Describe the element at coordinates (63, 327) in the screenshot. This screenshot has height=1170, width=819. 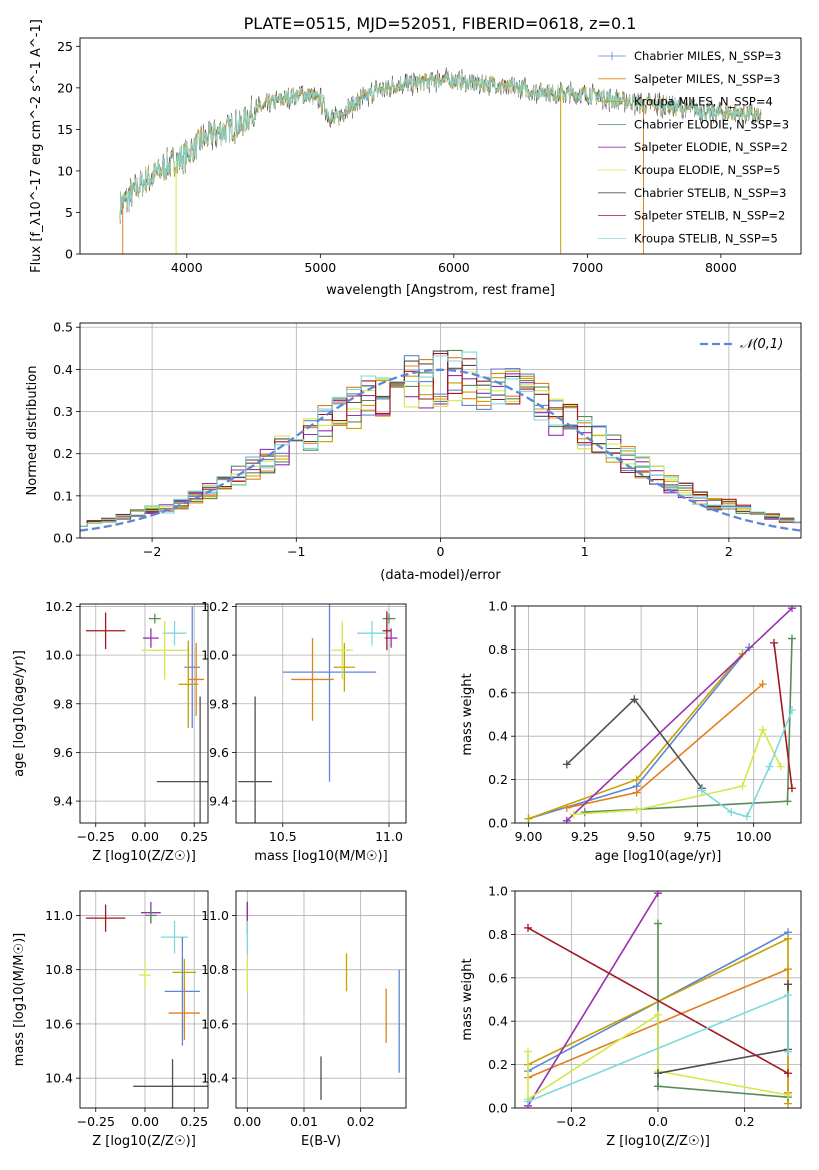
I see `y-tick-label: 0.5` at that location.